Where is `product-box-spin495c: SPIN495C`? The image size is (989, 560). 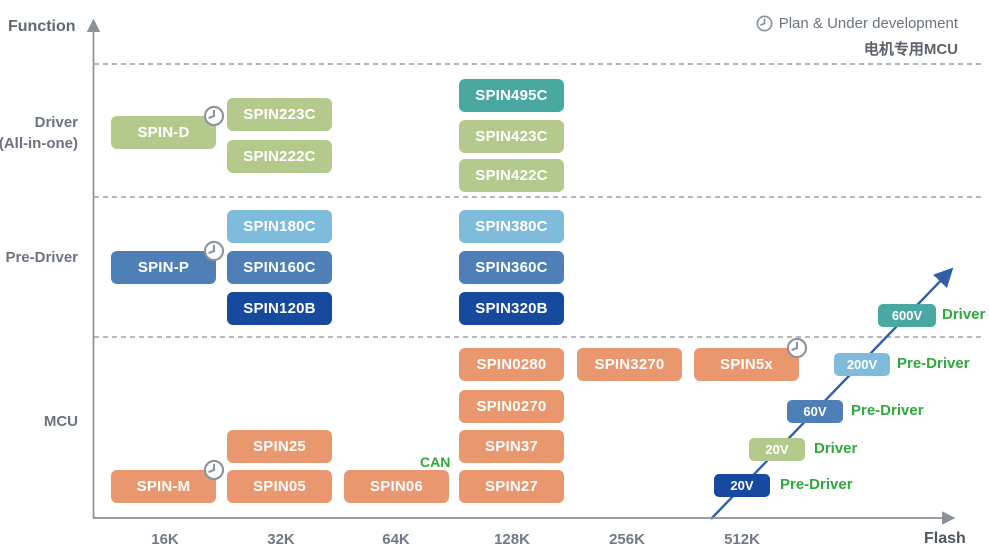
product-box-spin495c: SPIN495C is located at coordinates (511, 95).